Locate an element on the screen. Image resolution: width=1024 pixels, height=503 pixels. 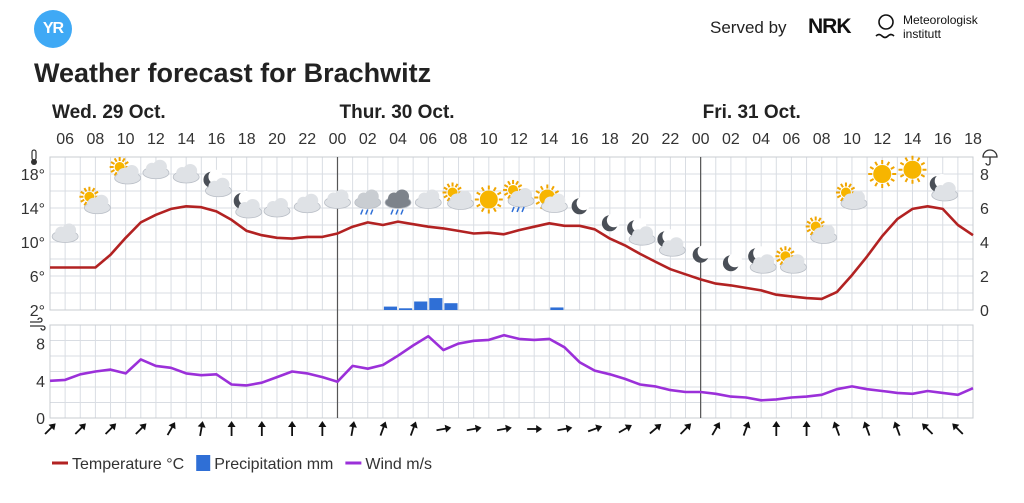
moon-icon is located at coordinates (581, 205).